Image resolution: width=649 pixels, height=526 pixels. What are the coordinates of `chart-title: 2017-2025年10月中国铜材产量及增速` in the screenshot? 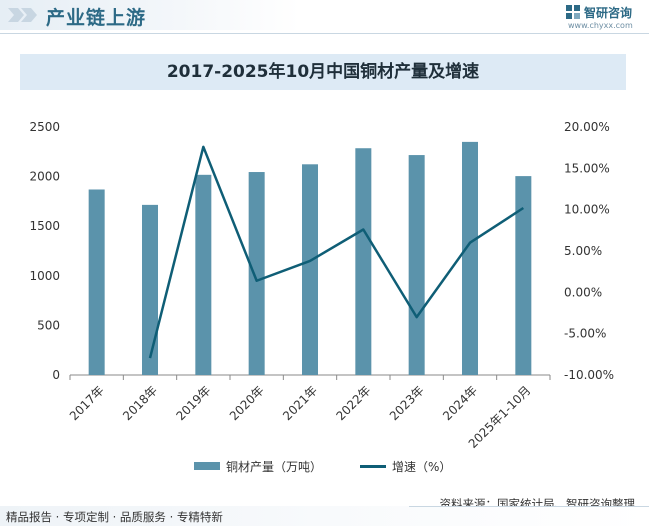 It's located at (323, 72).